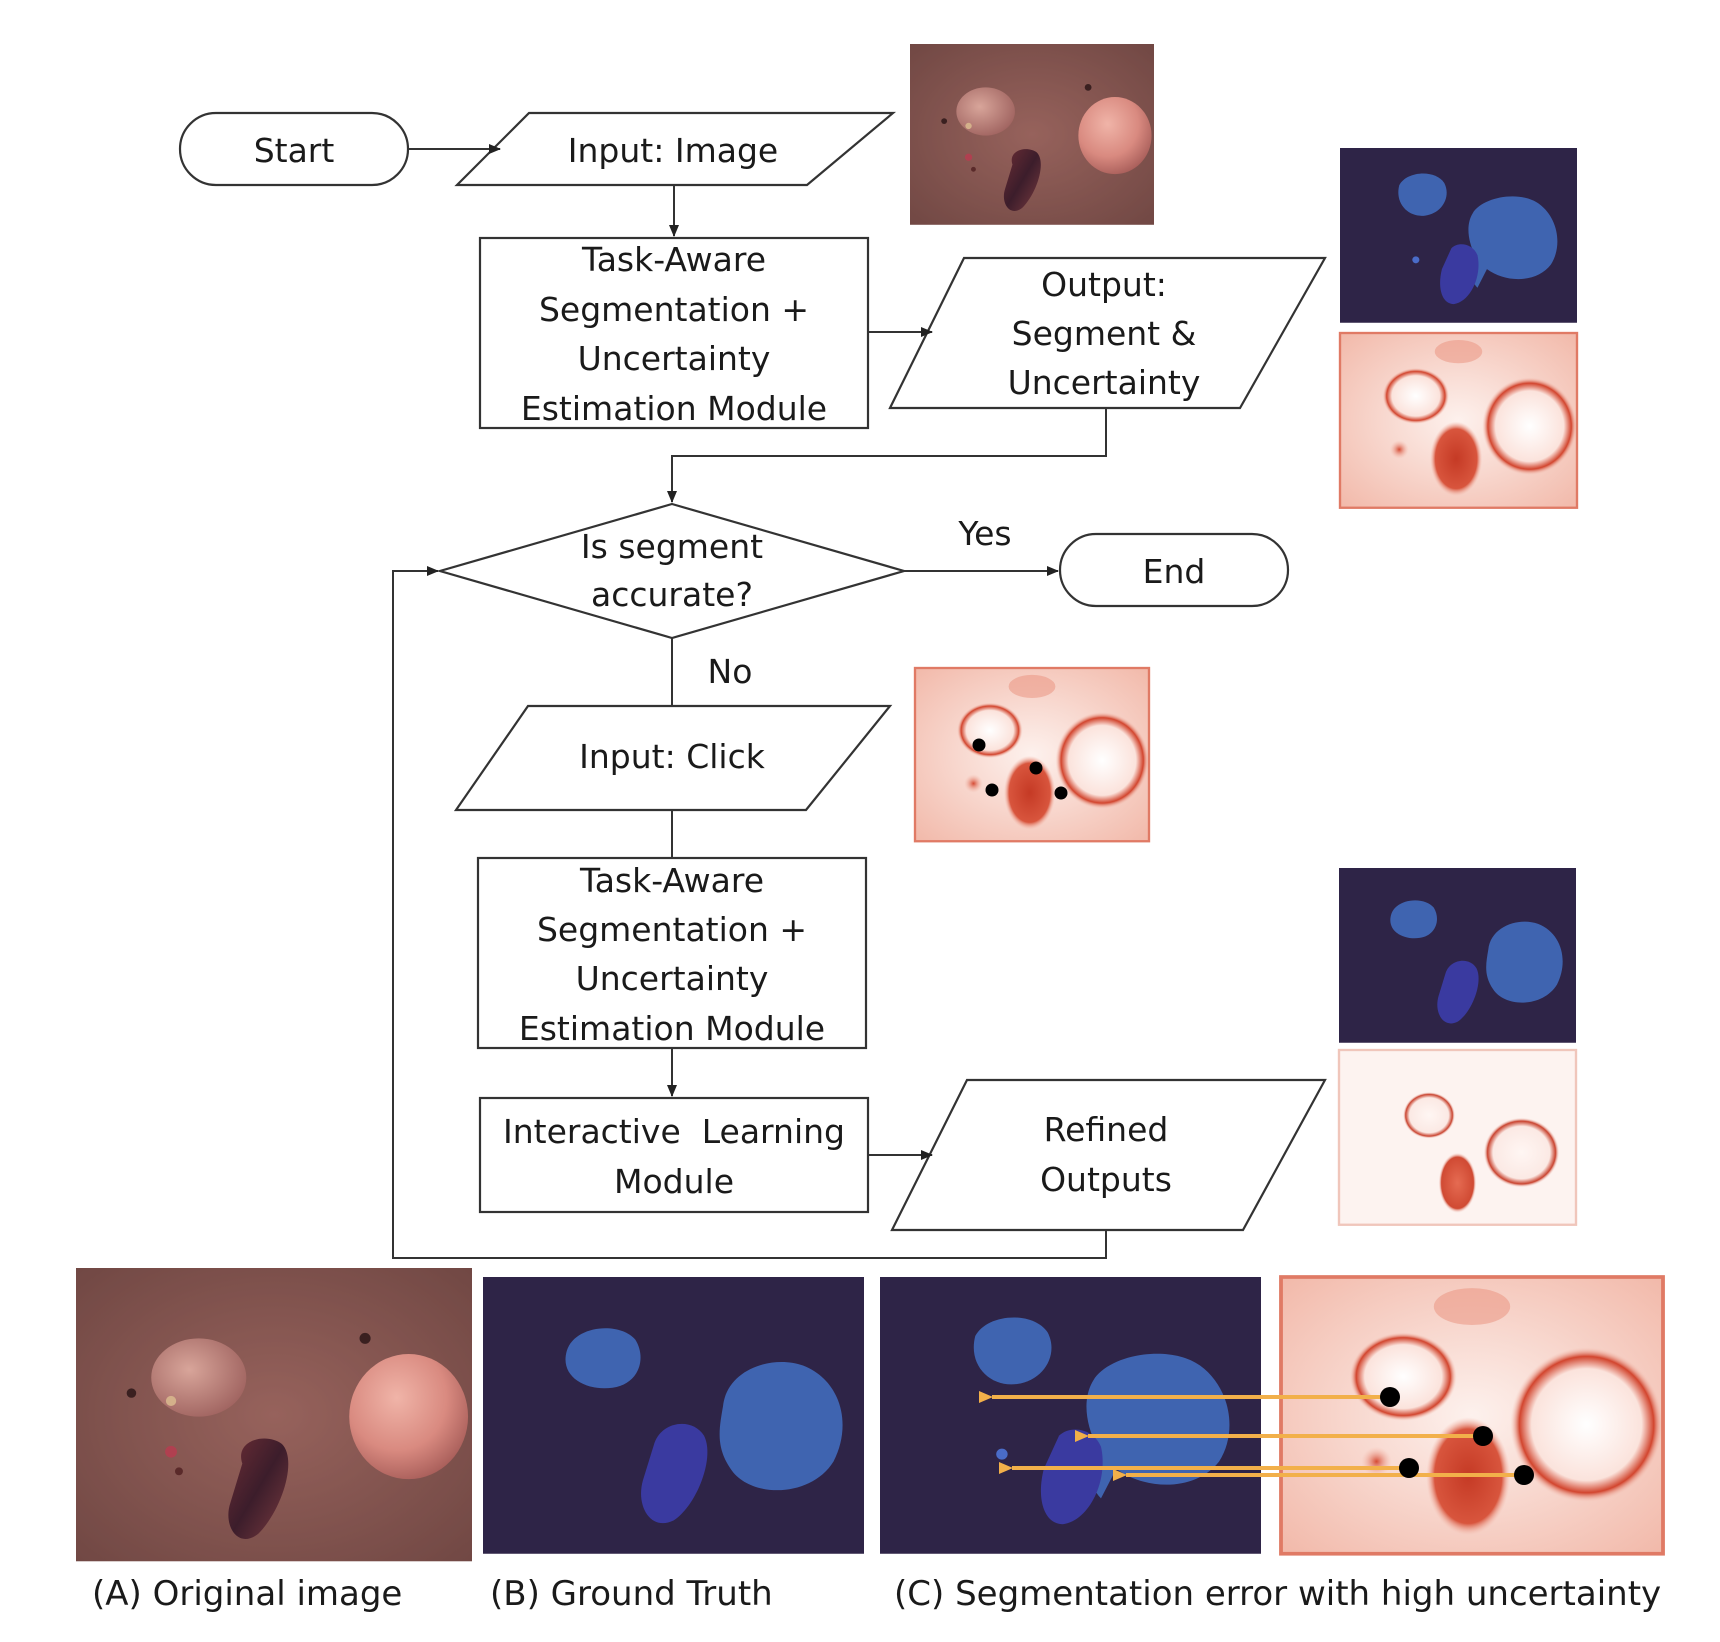 This screenshot has width=1720, height=1642. I want to click on end-terminal, so click(1174, 570).